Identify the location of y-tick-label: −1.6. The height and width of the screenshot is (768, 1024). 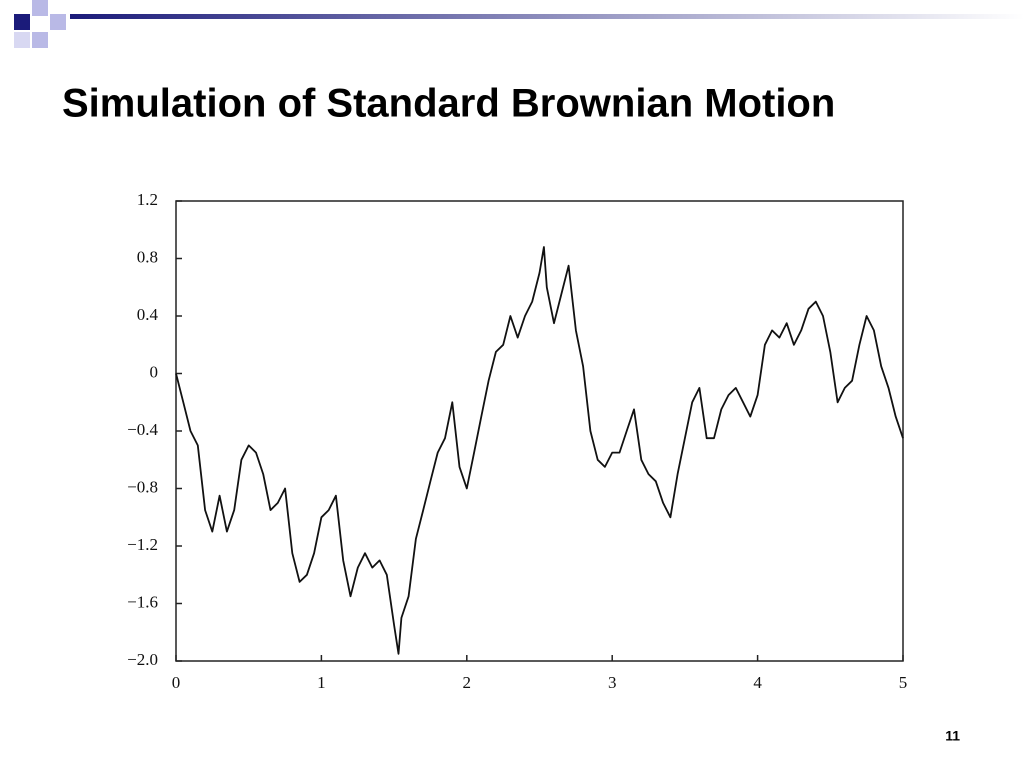
(142, 601).